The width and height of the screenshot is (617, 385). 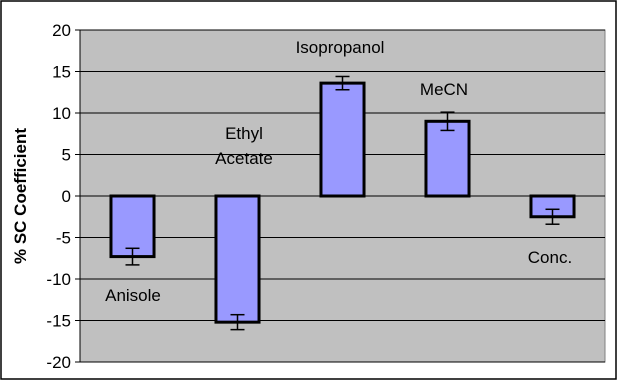 What do you see at coordinates (132, 226) in the screenshot?
I see `bar-anisole` at bounding box center [132, 226].